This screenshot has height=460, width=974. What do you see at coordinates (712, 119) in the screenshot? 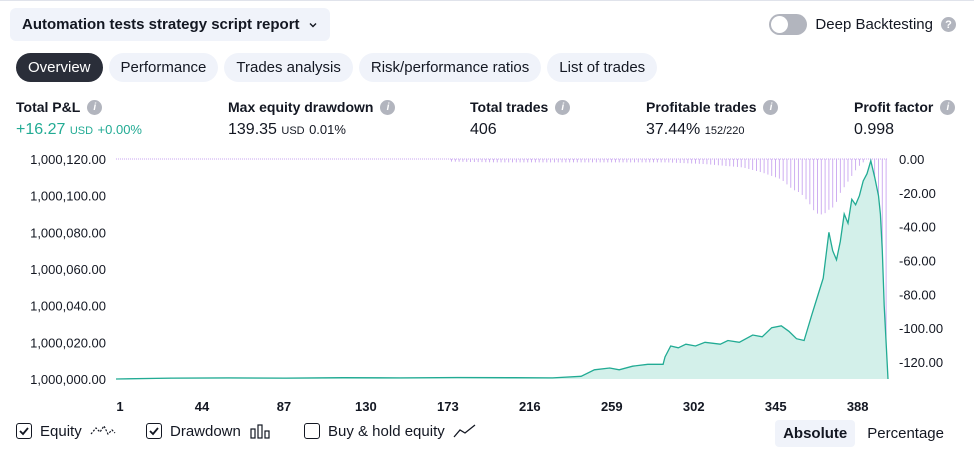
I see `metric-profitable-trades: Profitable trades i 37.44% 152/220` at bounding box center [712, 119].